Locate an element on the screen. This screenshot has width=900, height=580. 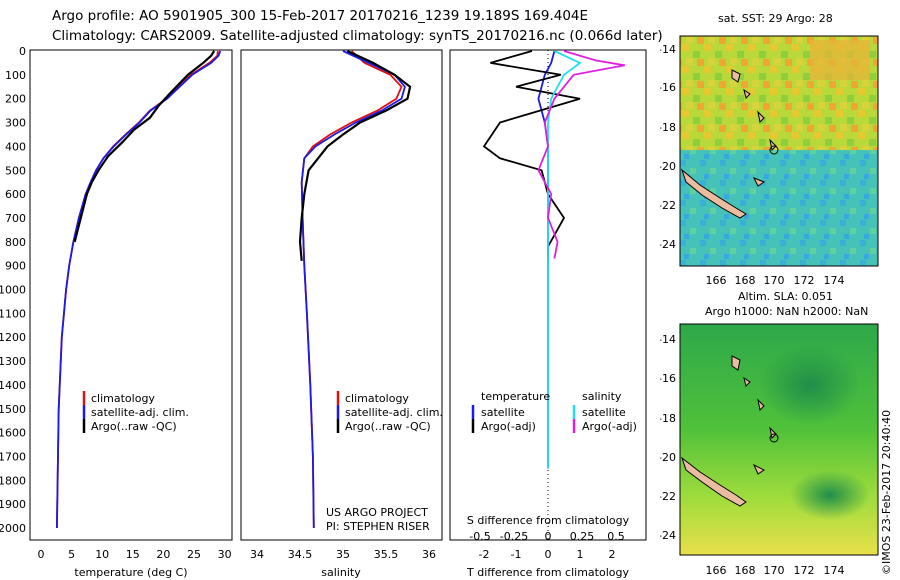
sla-lon-tick: 168 is located at coordinates (745, 570).